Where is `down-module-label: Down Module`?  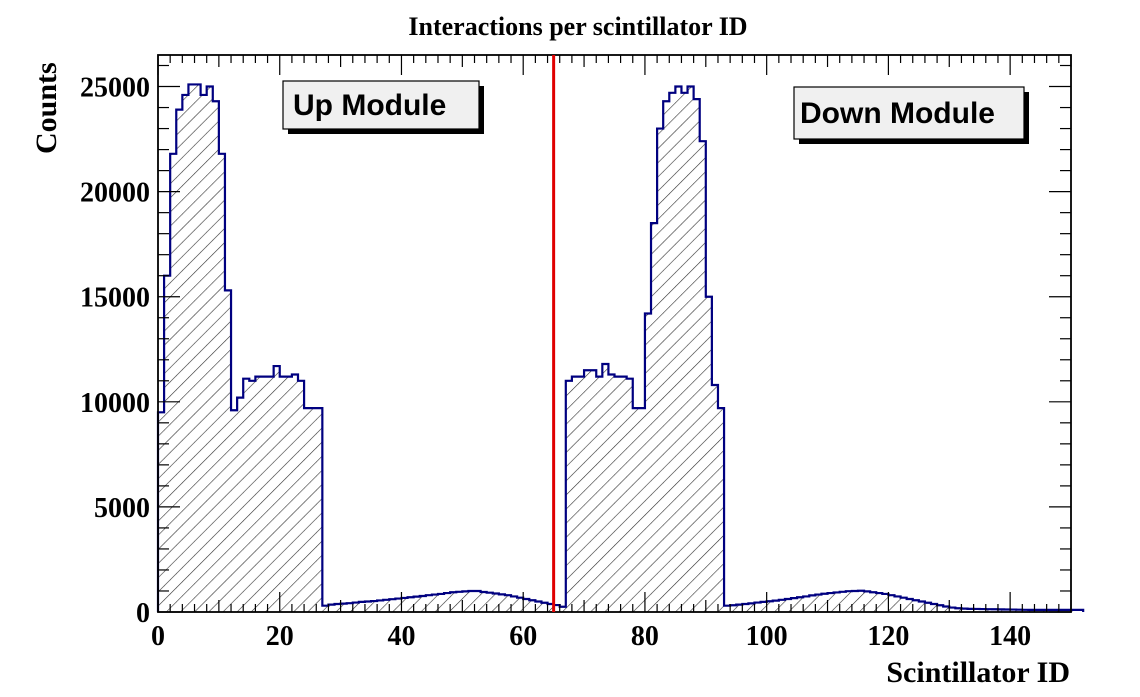
down-module-label: Down Module is located at coordinates (897, 113).